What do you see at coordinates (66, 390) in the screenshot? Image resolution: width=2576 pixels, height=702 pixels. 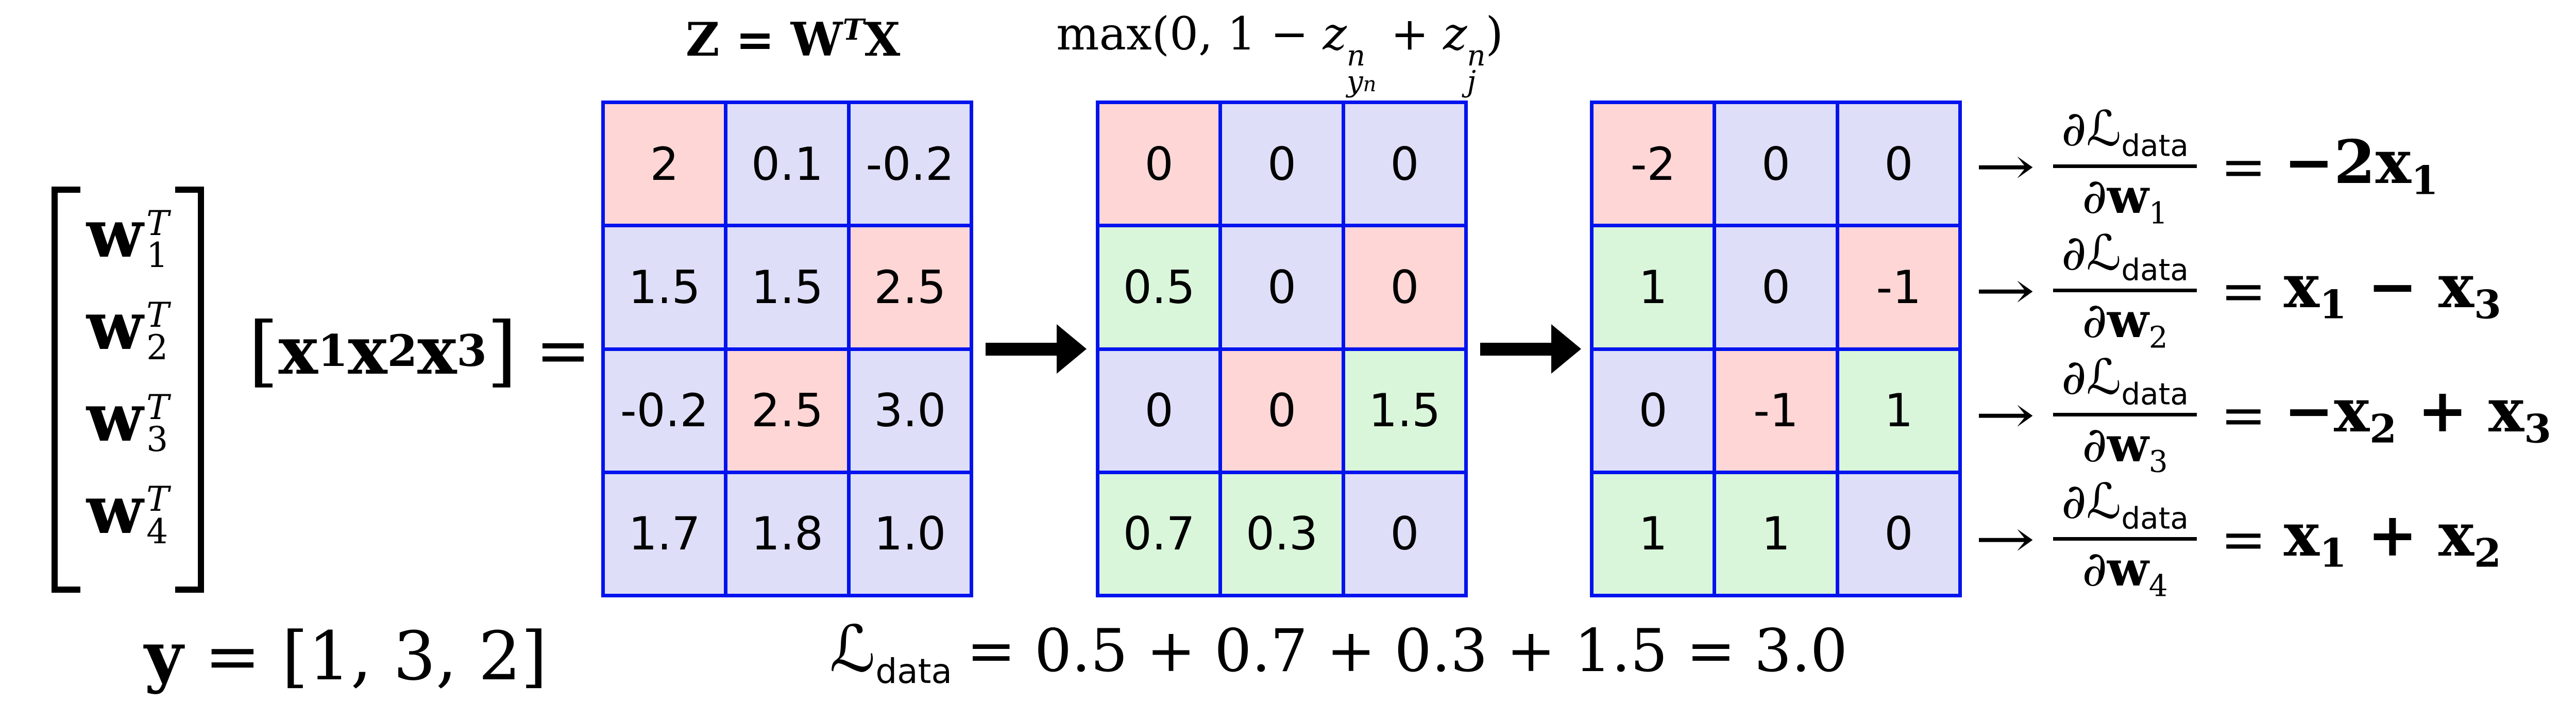 I see `left-bracket` at bounding box center [66, 390].